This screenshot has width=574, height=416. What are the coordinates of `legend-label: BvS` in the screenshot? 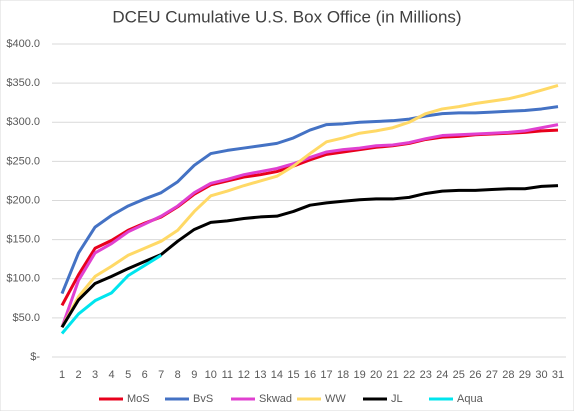 It's located at (203, 399).